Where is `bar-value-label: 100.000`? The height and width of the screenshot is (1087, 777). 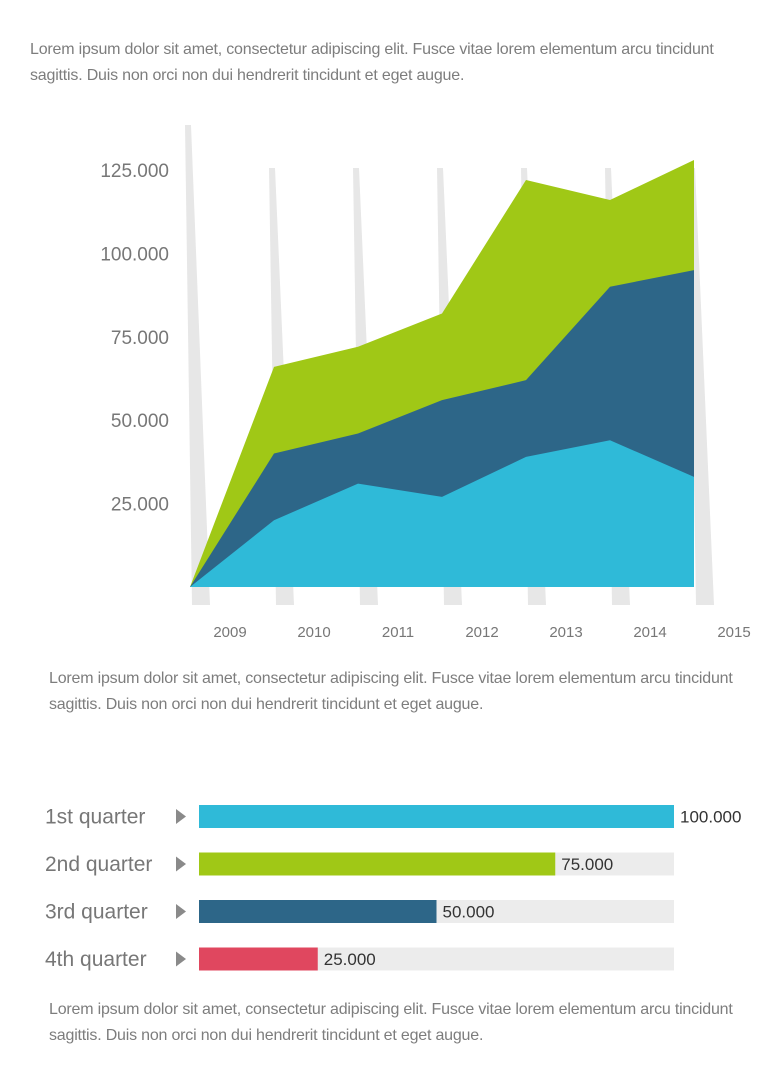
bar-value-label: 100.000 is located at coordinates (710, 817).